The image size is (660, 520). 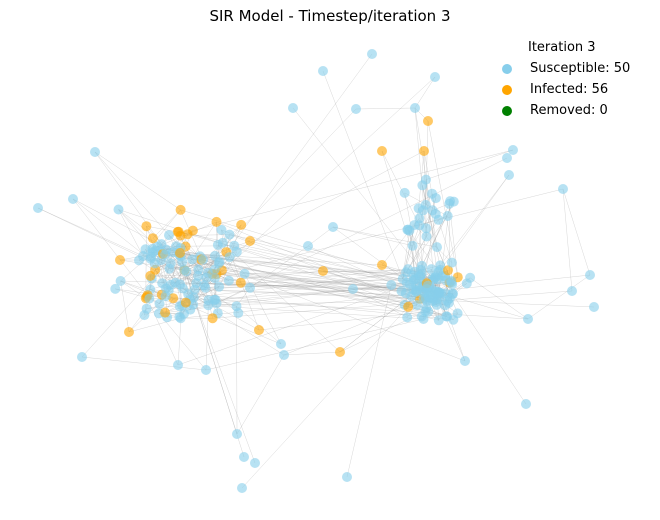 What do you see at coordinates (507, 89) in the screenshot?
I see `infected-marker` at bounding box center [507, 89].